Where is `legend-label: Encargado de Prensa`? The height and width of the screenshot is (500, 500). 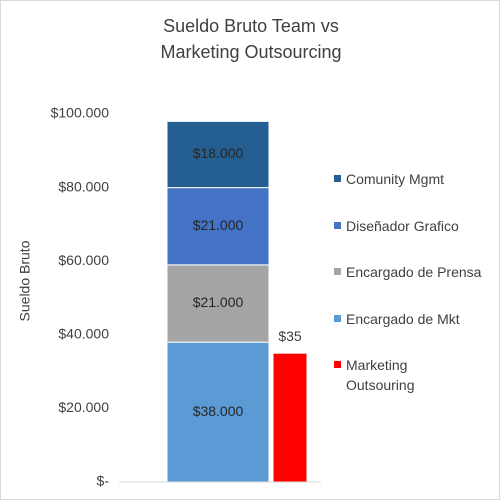
legend-label: Encargado de Prensa is located at coordinates (414, 272).